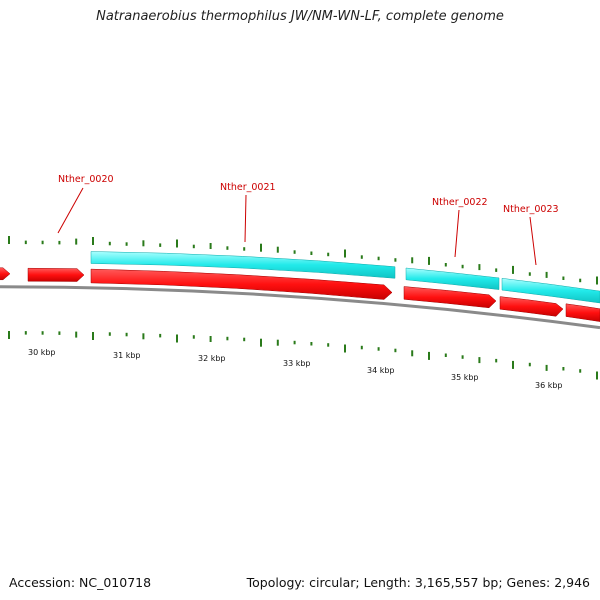  I want to click on cds-feature-track, so click(345, 277).